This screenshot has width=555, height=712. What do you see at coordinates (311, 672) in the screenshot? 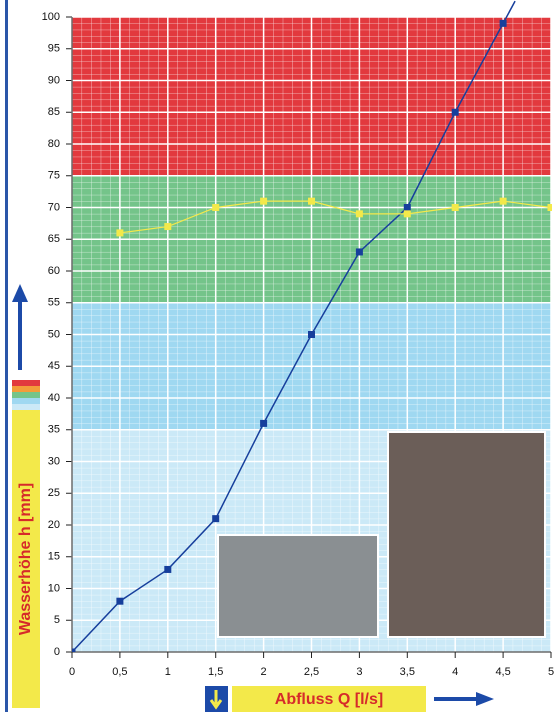
I see `x-tick-label: 2,5` at bounding box center [311, 672].